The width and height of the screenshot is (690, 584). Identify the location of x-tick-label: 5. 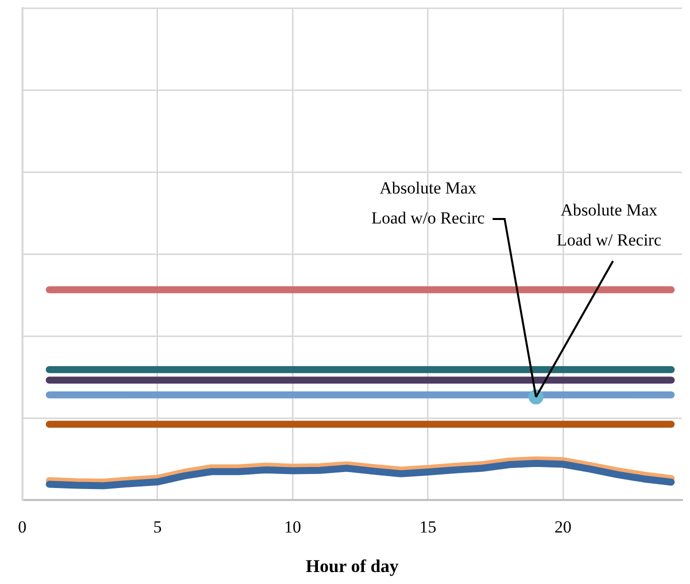
(157, 527).